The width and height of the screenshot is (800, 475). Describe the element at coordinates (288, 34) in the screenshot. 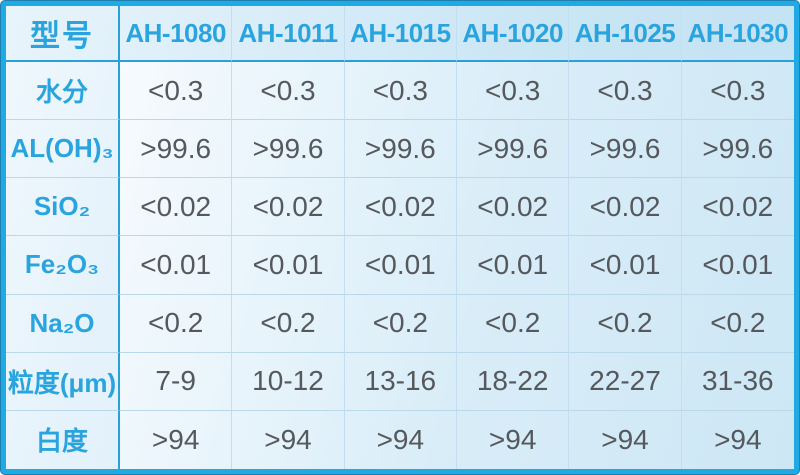

I see `column-header-ah-1011: AH-1011` at that location.